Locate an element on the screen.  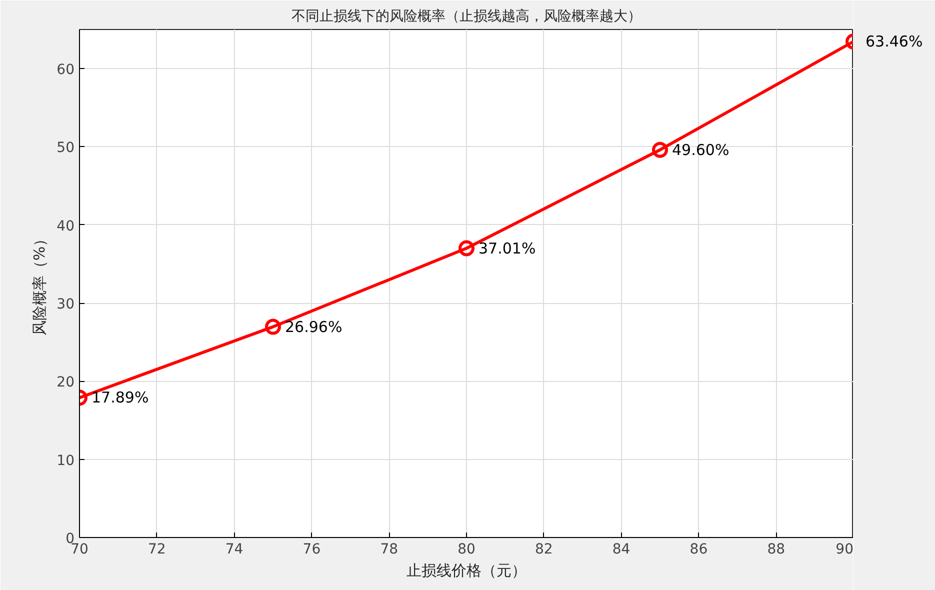
data-label: 37.01% is located at coordinates (507, 248).